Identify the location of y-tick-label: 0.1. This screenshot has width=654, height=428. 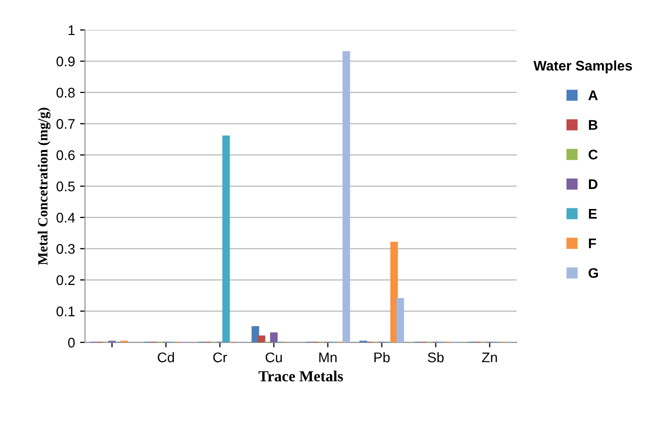
(65, 311).